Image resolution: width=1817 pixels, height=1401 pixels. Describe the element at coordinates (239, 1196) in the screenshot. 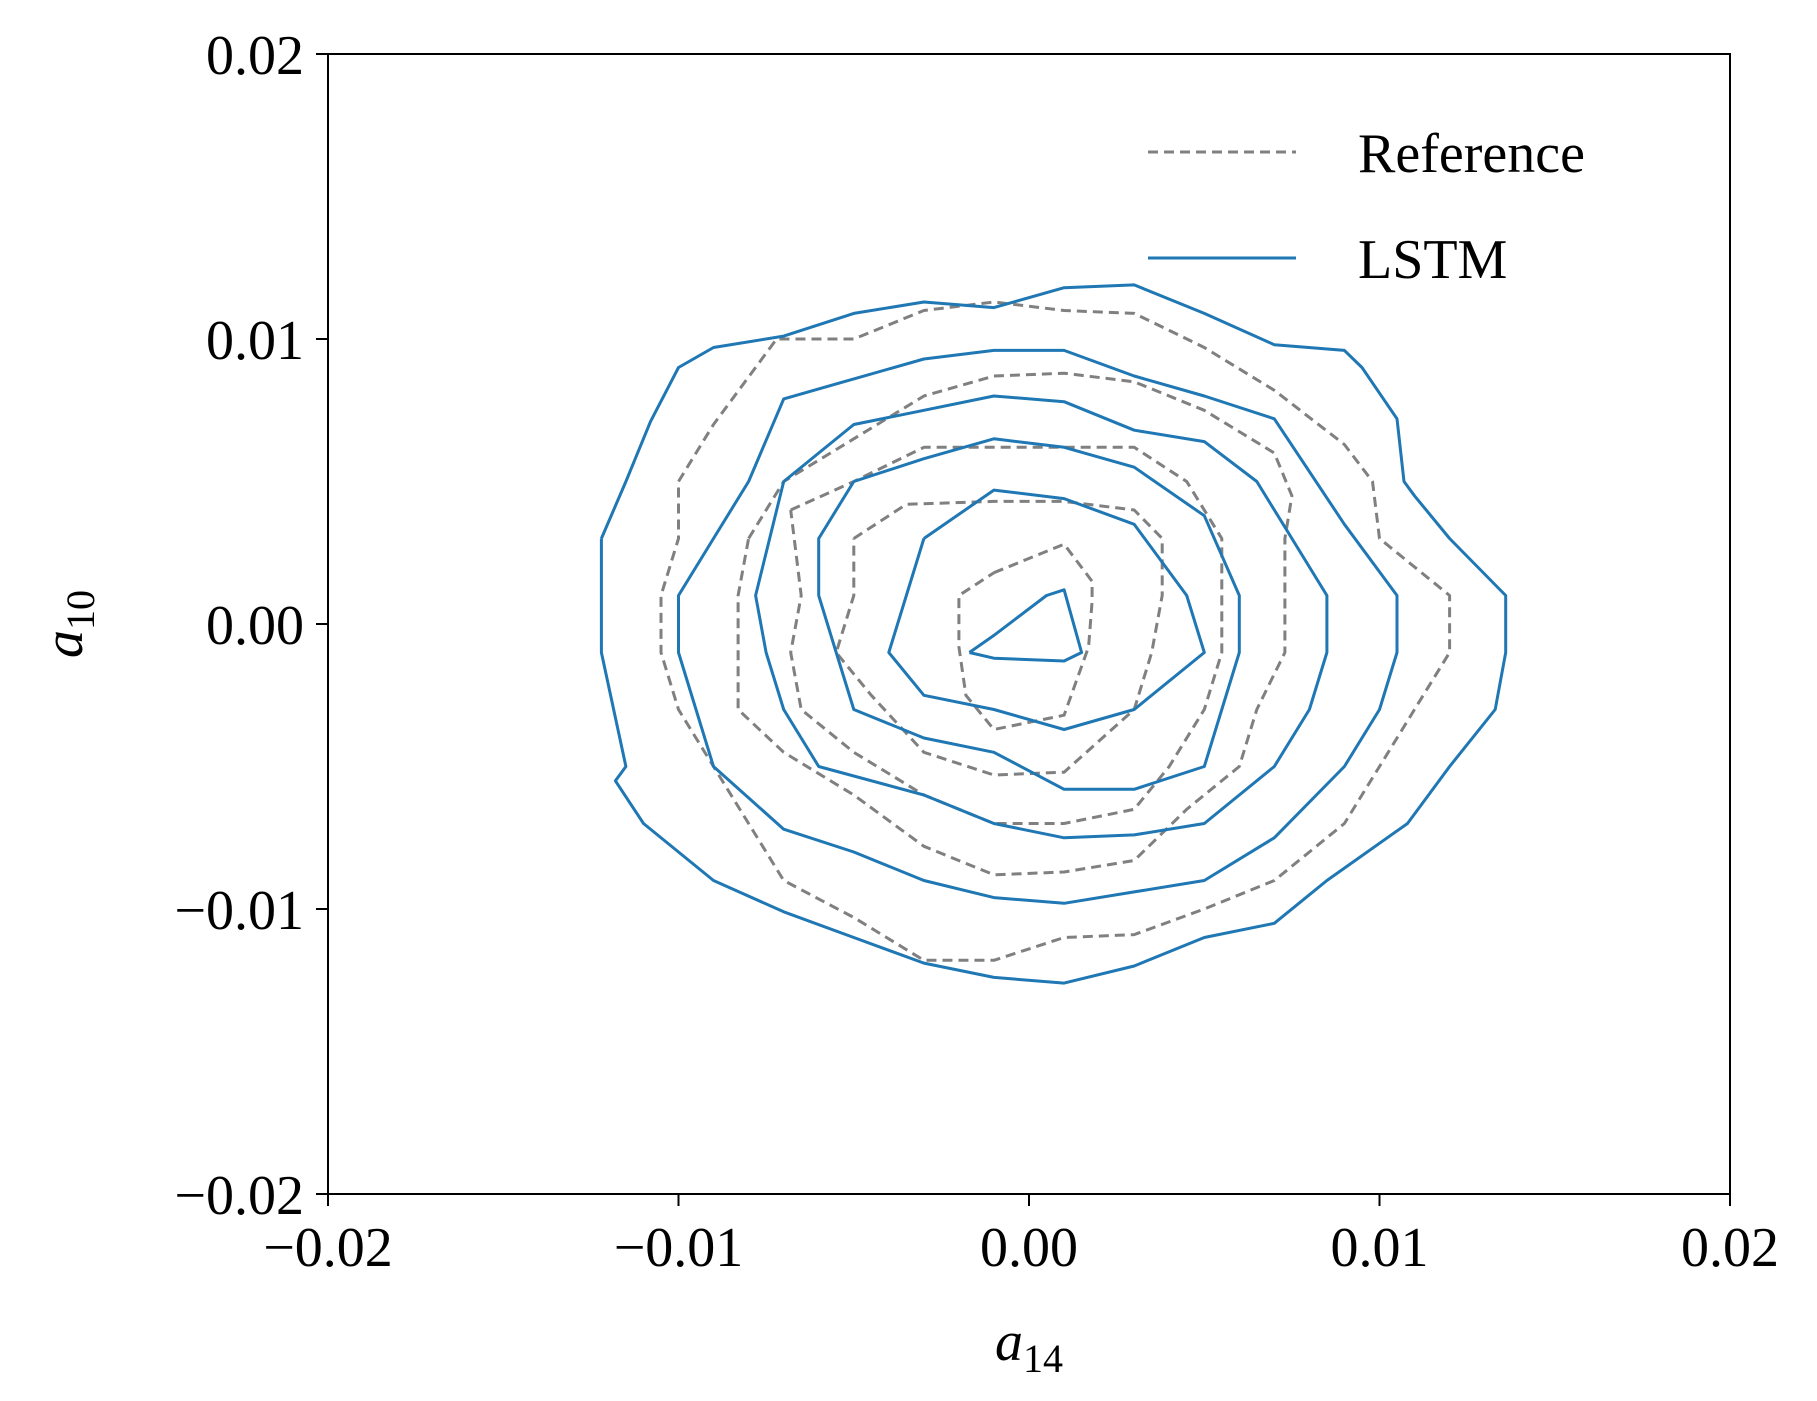

I see `y-tick-label: −0.02` at that location.